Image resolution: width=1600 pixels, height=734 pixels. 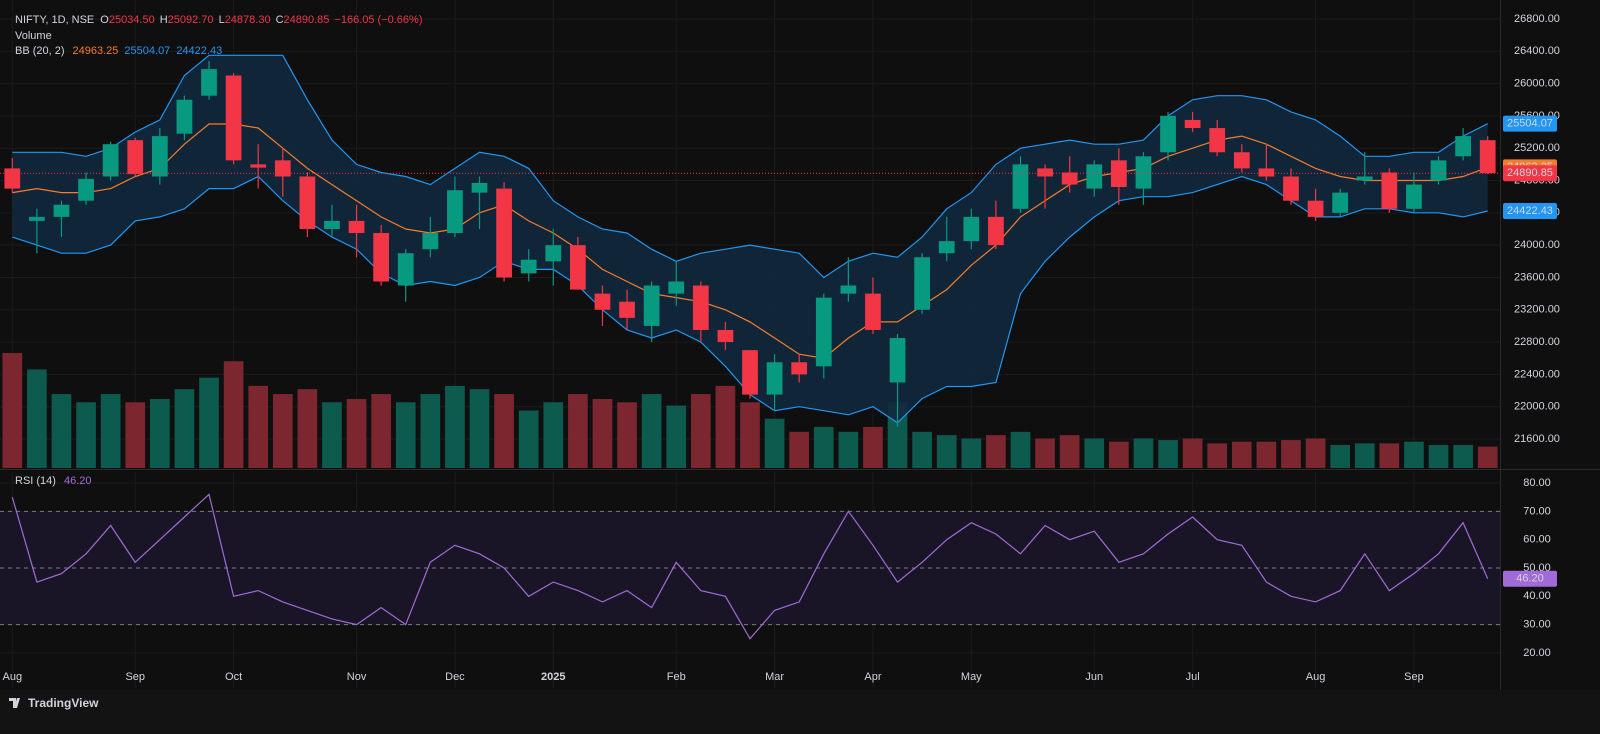 What do you see at coordinates (1530, 578) in the screenshot?
I see `rsi-last-tag-bg` at bounding box center [1530, 578].